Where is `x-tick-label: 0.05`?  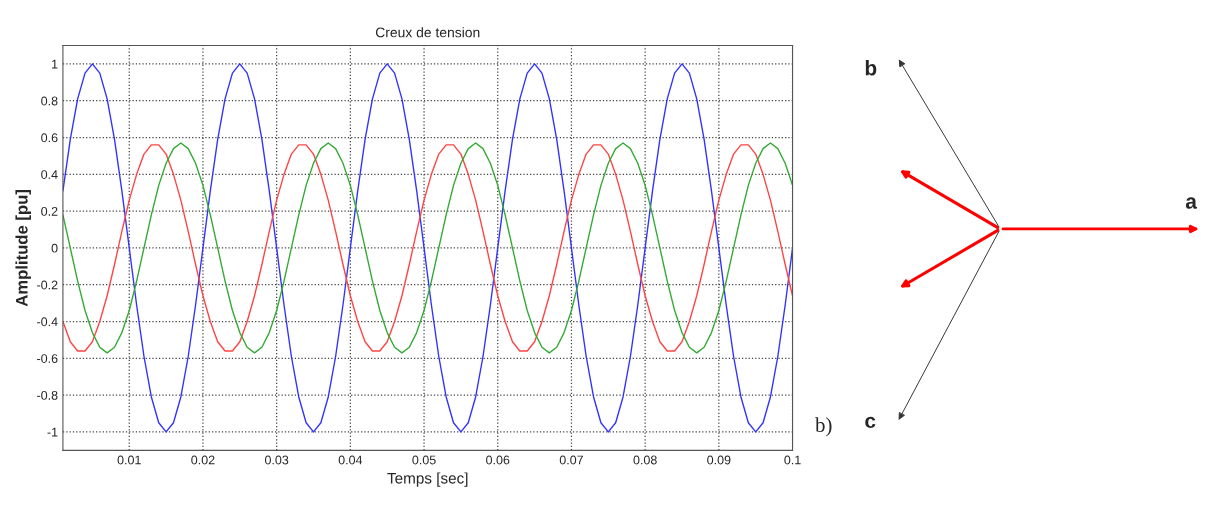
x-tick-label: 0.05 is located at coordinates (424, 460).